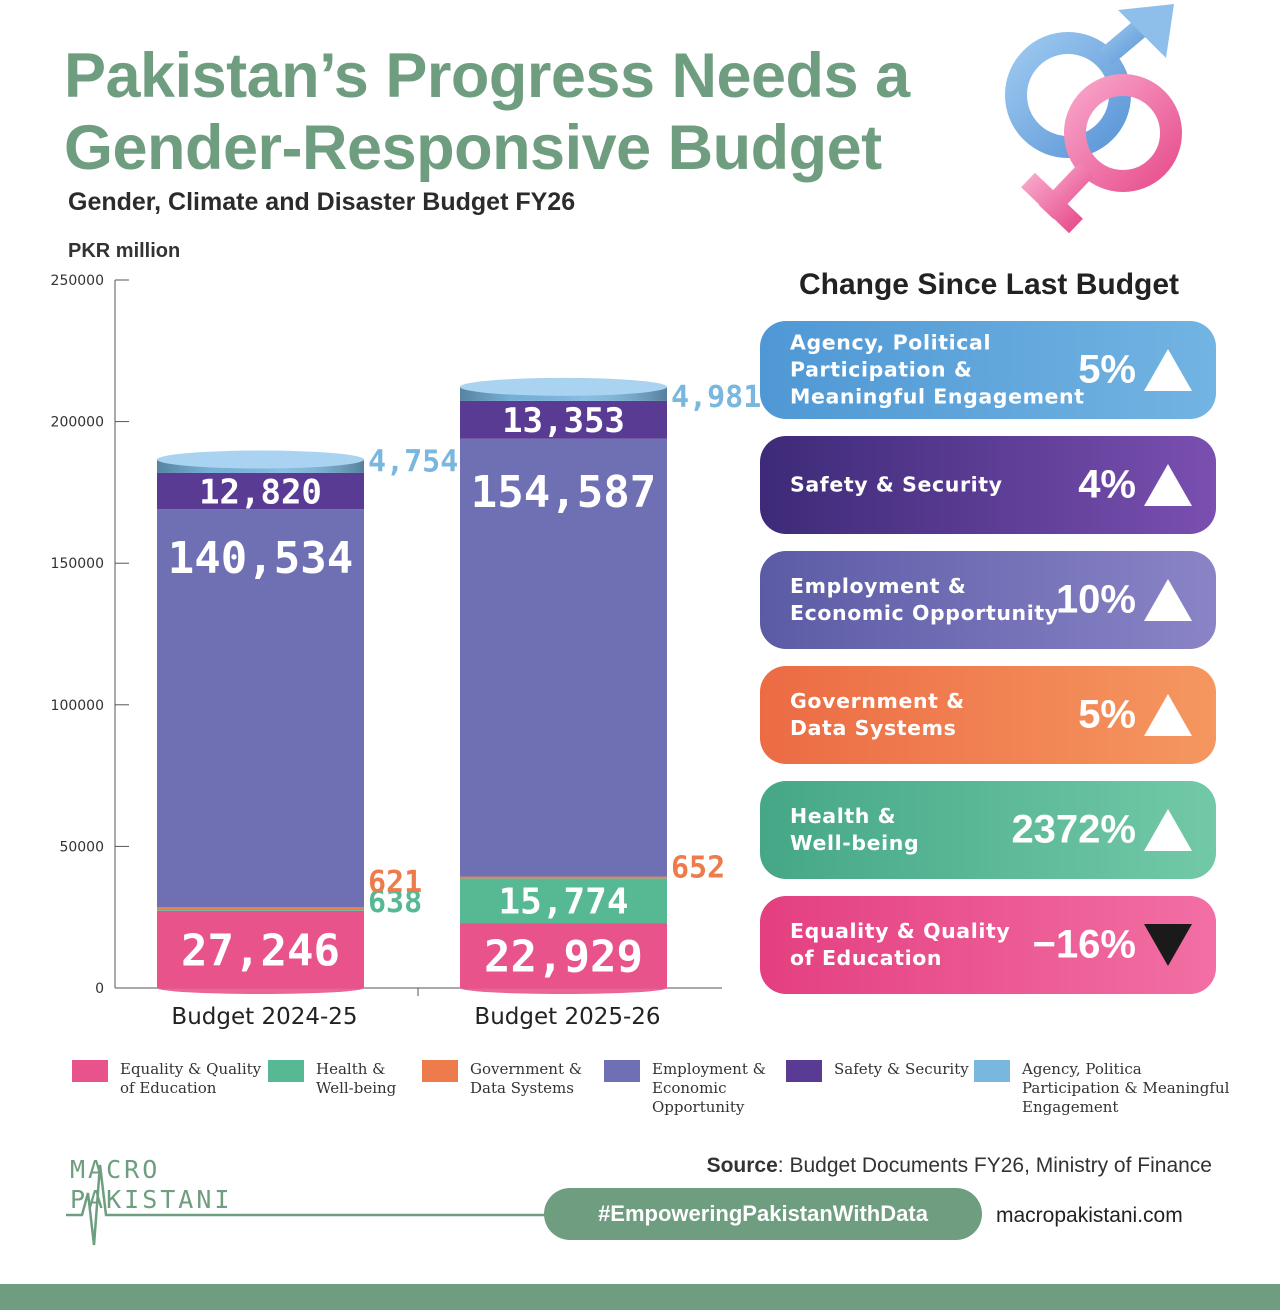  Describe the element at coordinates (924, 599) in the screenshot. I see `change-label: Employment & Economic Opportunity` at that location.